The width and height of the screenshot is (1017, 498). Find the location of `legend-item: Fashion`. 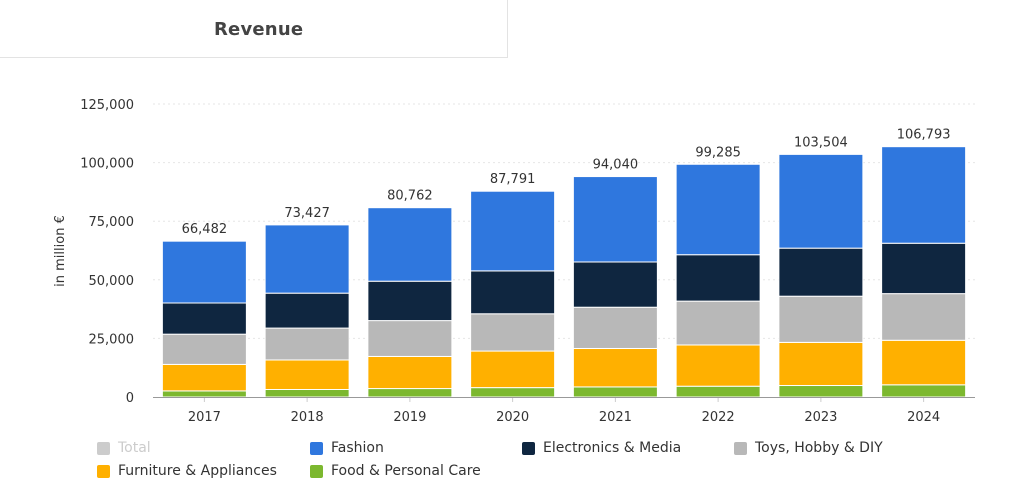

legend-item: Fashion is located at coordinates (347, 448).